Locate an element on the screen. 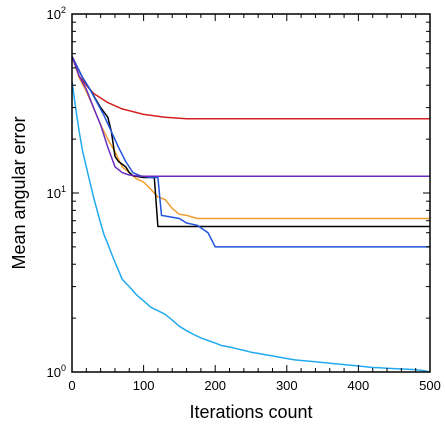  y-tick-label: 10¹ is located at coordinates (56, 192).